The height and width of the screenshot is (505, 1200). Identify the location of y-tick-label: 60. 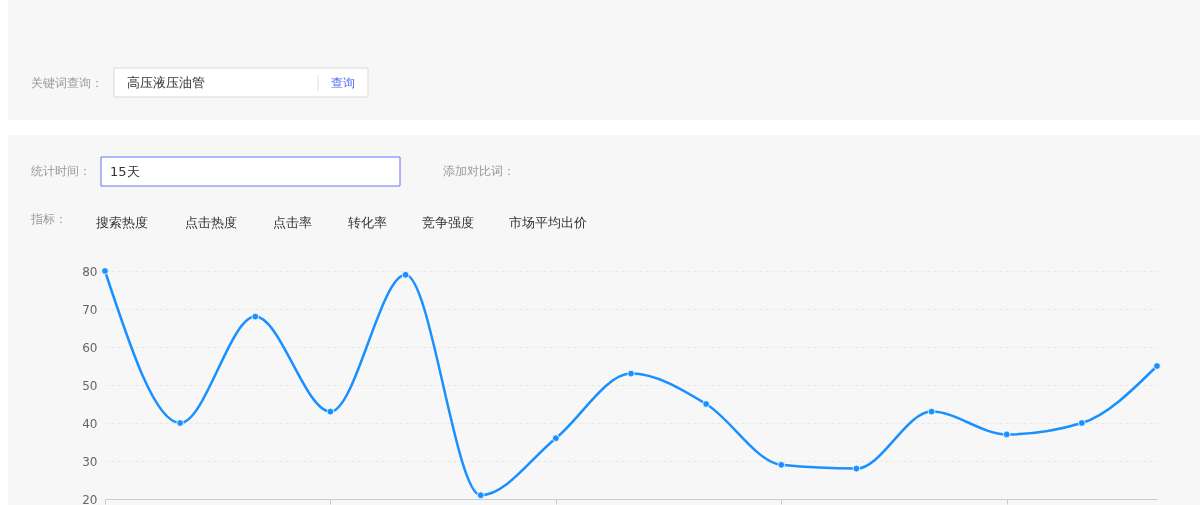
(90, 347).